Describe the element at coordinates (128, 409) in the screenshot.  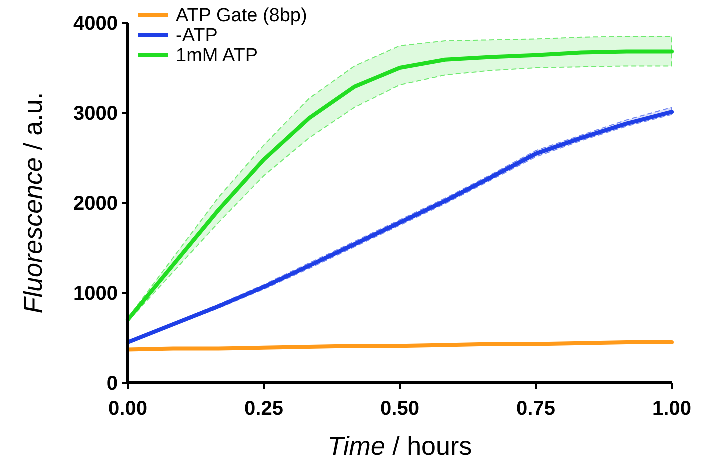
I see `x-tick-label: 0.00` at that location.